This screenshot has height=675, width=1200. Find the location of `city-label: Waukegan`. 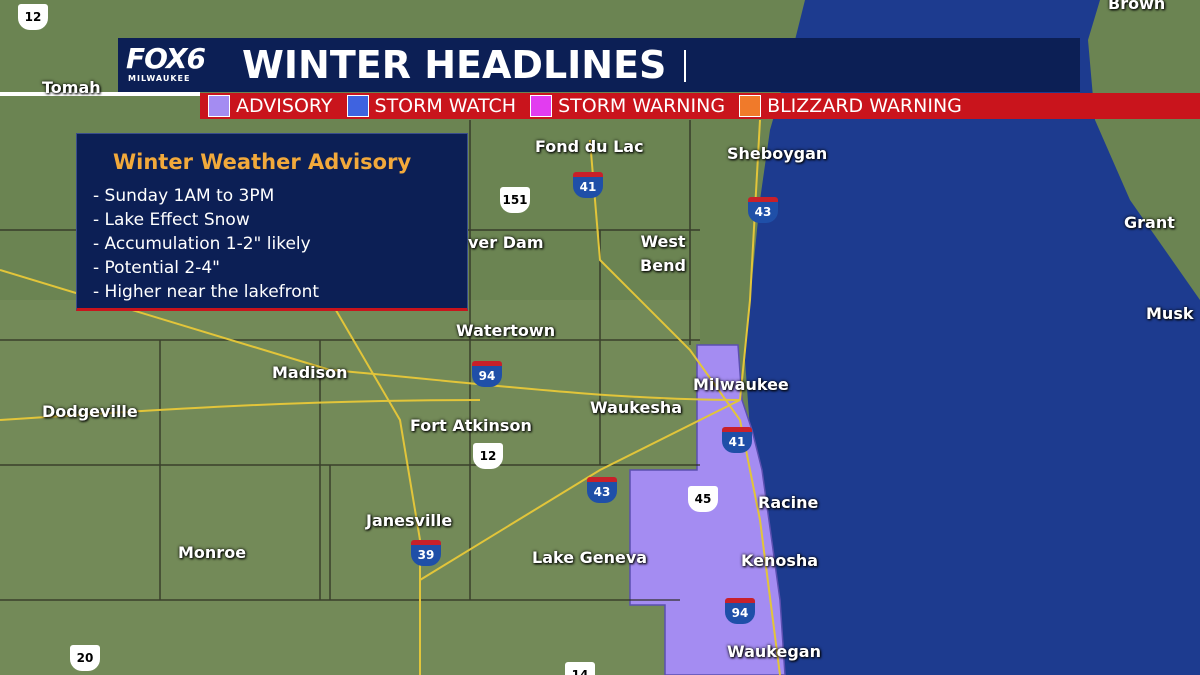

city-label: Waukegan is located at coordinates (774, 651).